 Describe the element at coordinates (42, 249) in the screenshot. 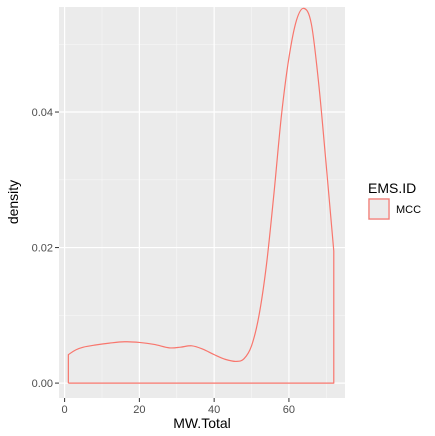

I see `y-tick-label: 0.02` at that location.